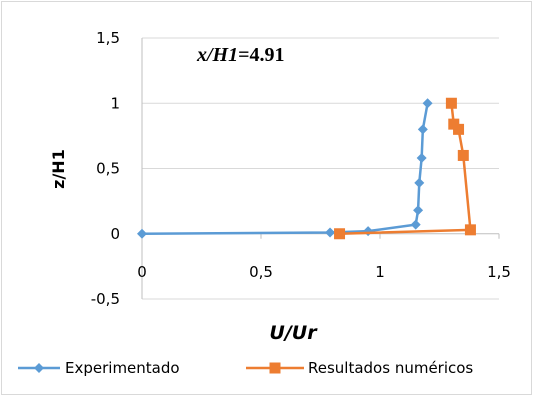 The width and height of the screenshot is (534, 397). Describe the element at coordinates (142, 272) in the screenshot. I see `x-tick-label: 0` at that location.